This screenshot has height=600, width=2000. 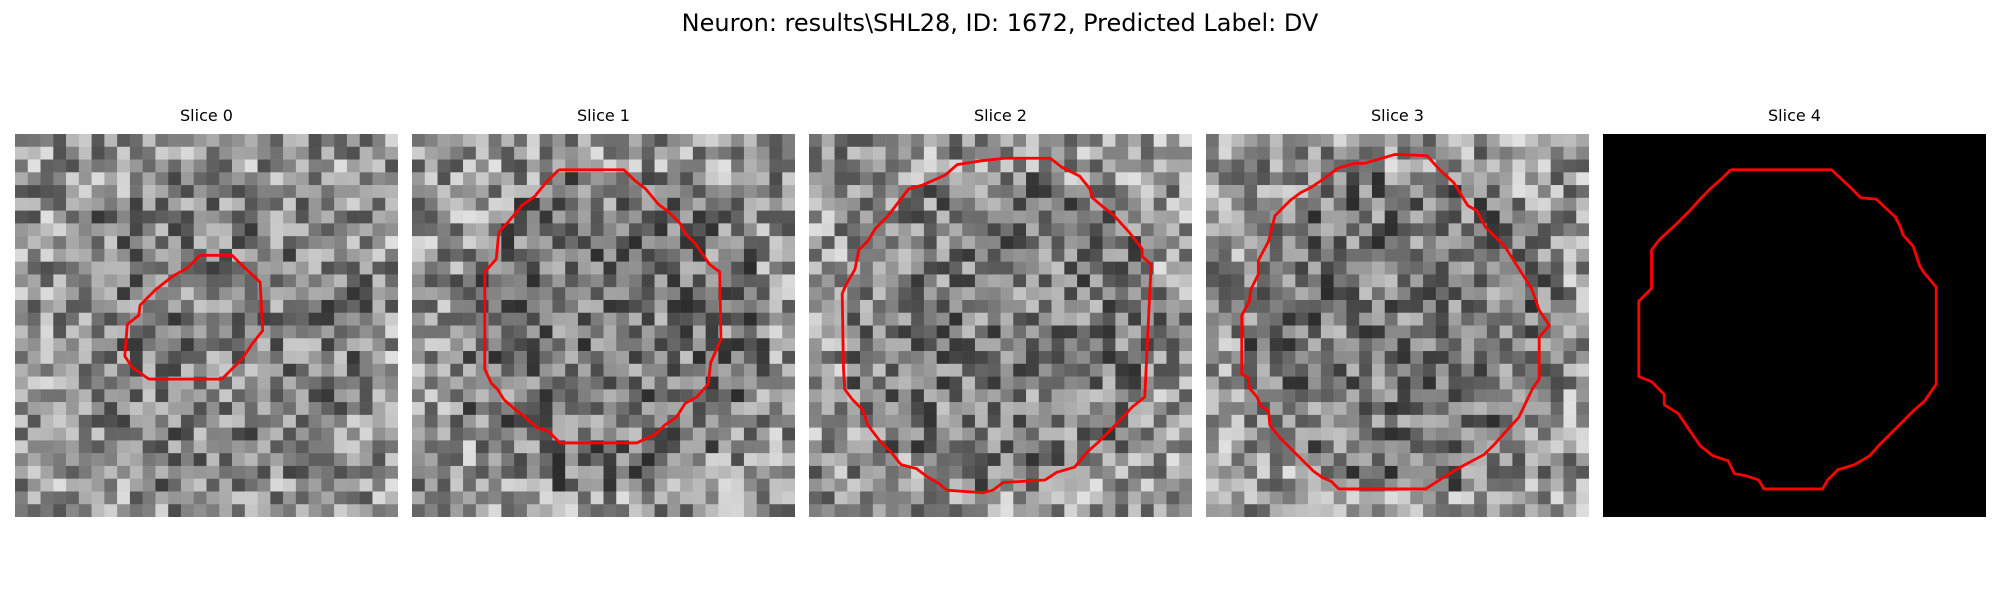 What do you see at coordinates (1397, 115) in the screenshot?
I see `slice-title: Slice 3` at bounding box center [1397, 115].